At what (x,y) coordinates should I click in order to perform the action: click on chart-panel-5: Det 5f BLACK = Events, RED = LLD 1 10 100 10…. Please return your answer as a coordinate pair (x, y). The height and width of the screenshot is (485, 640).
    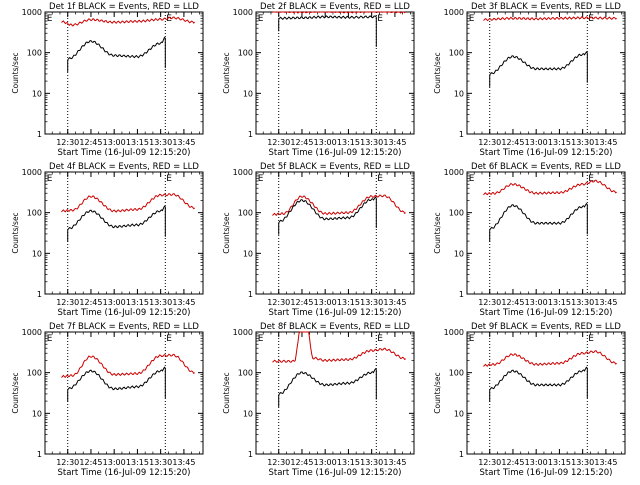
    Looking at the image, I should click on (318, 240).